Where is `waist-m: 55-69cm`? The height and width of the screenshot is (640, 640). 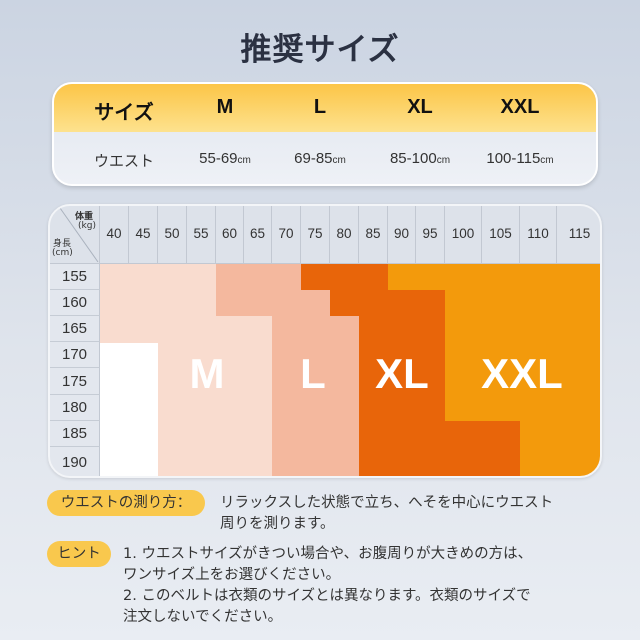 waist-m: 55-69cm is located at coordinates (225, 158).